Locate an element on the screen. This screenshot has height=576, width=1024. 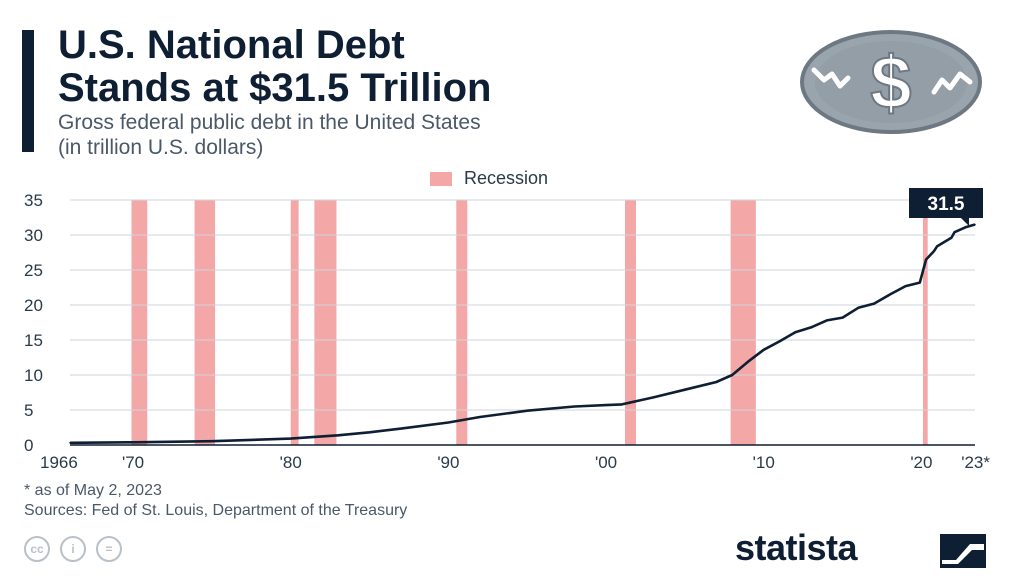
title-accent-bar is located at coordinates (28, 91).